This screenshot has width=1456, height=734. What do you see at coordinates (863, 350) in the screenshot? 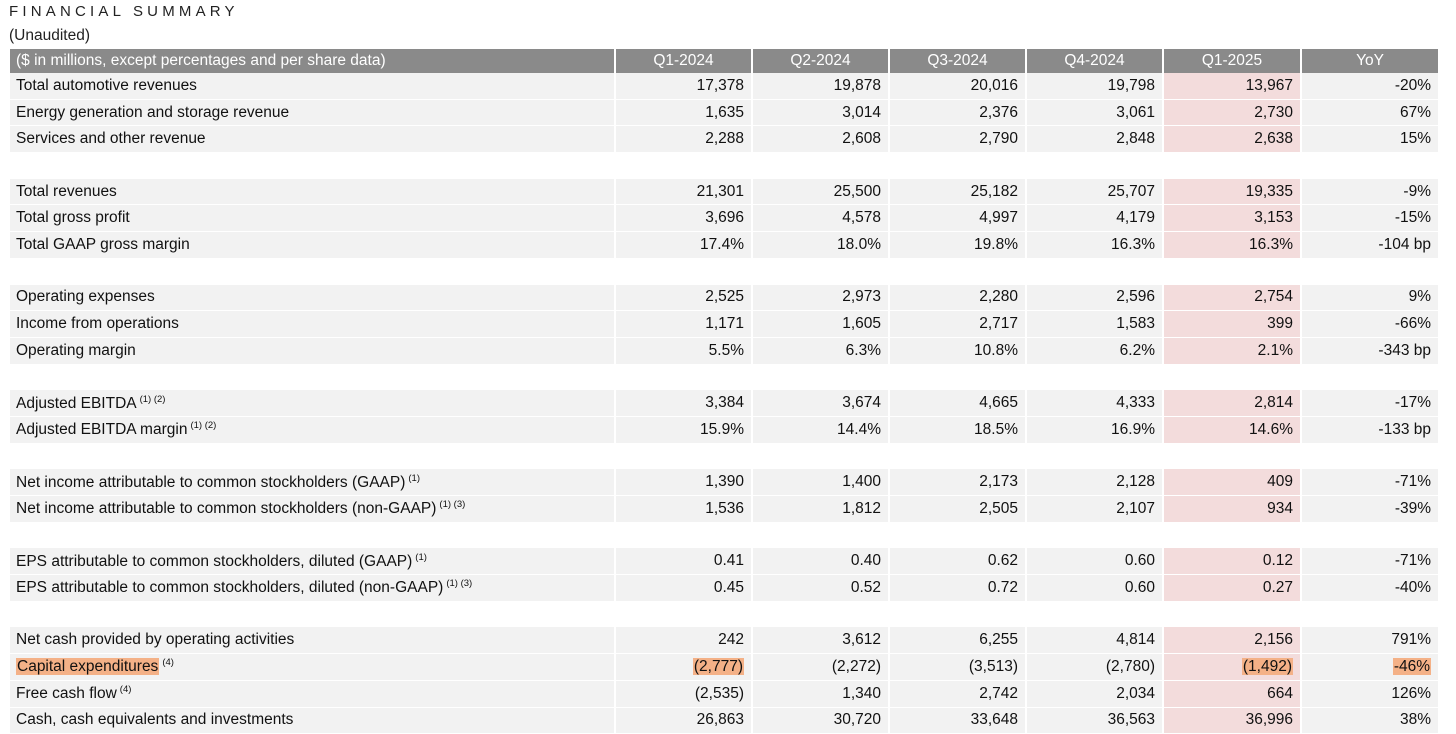
I see `cell-value: 6.3%` at bounding box center [863, 350].